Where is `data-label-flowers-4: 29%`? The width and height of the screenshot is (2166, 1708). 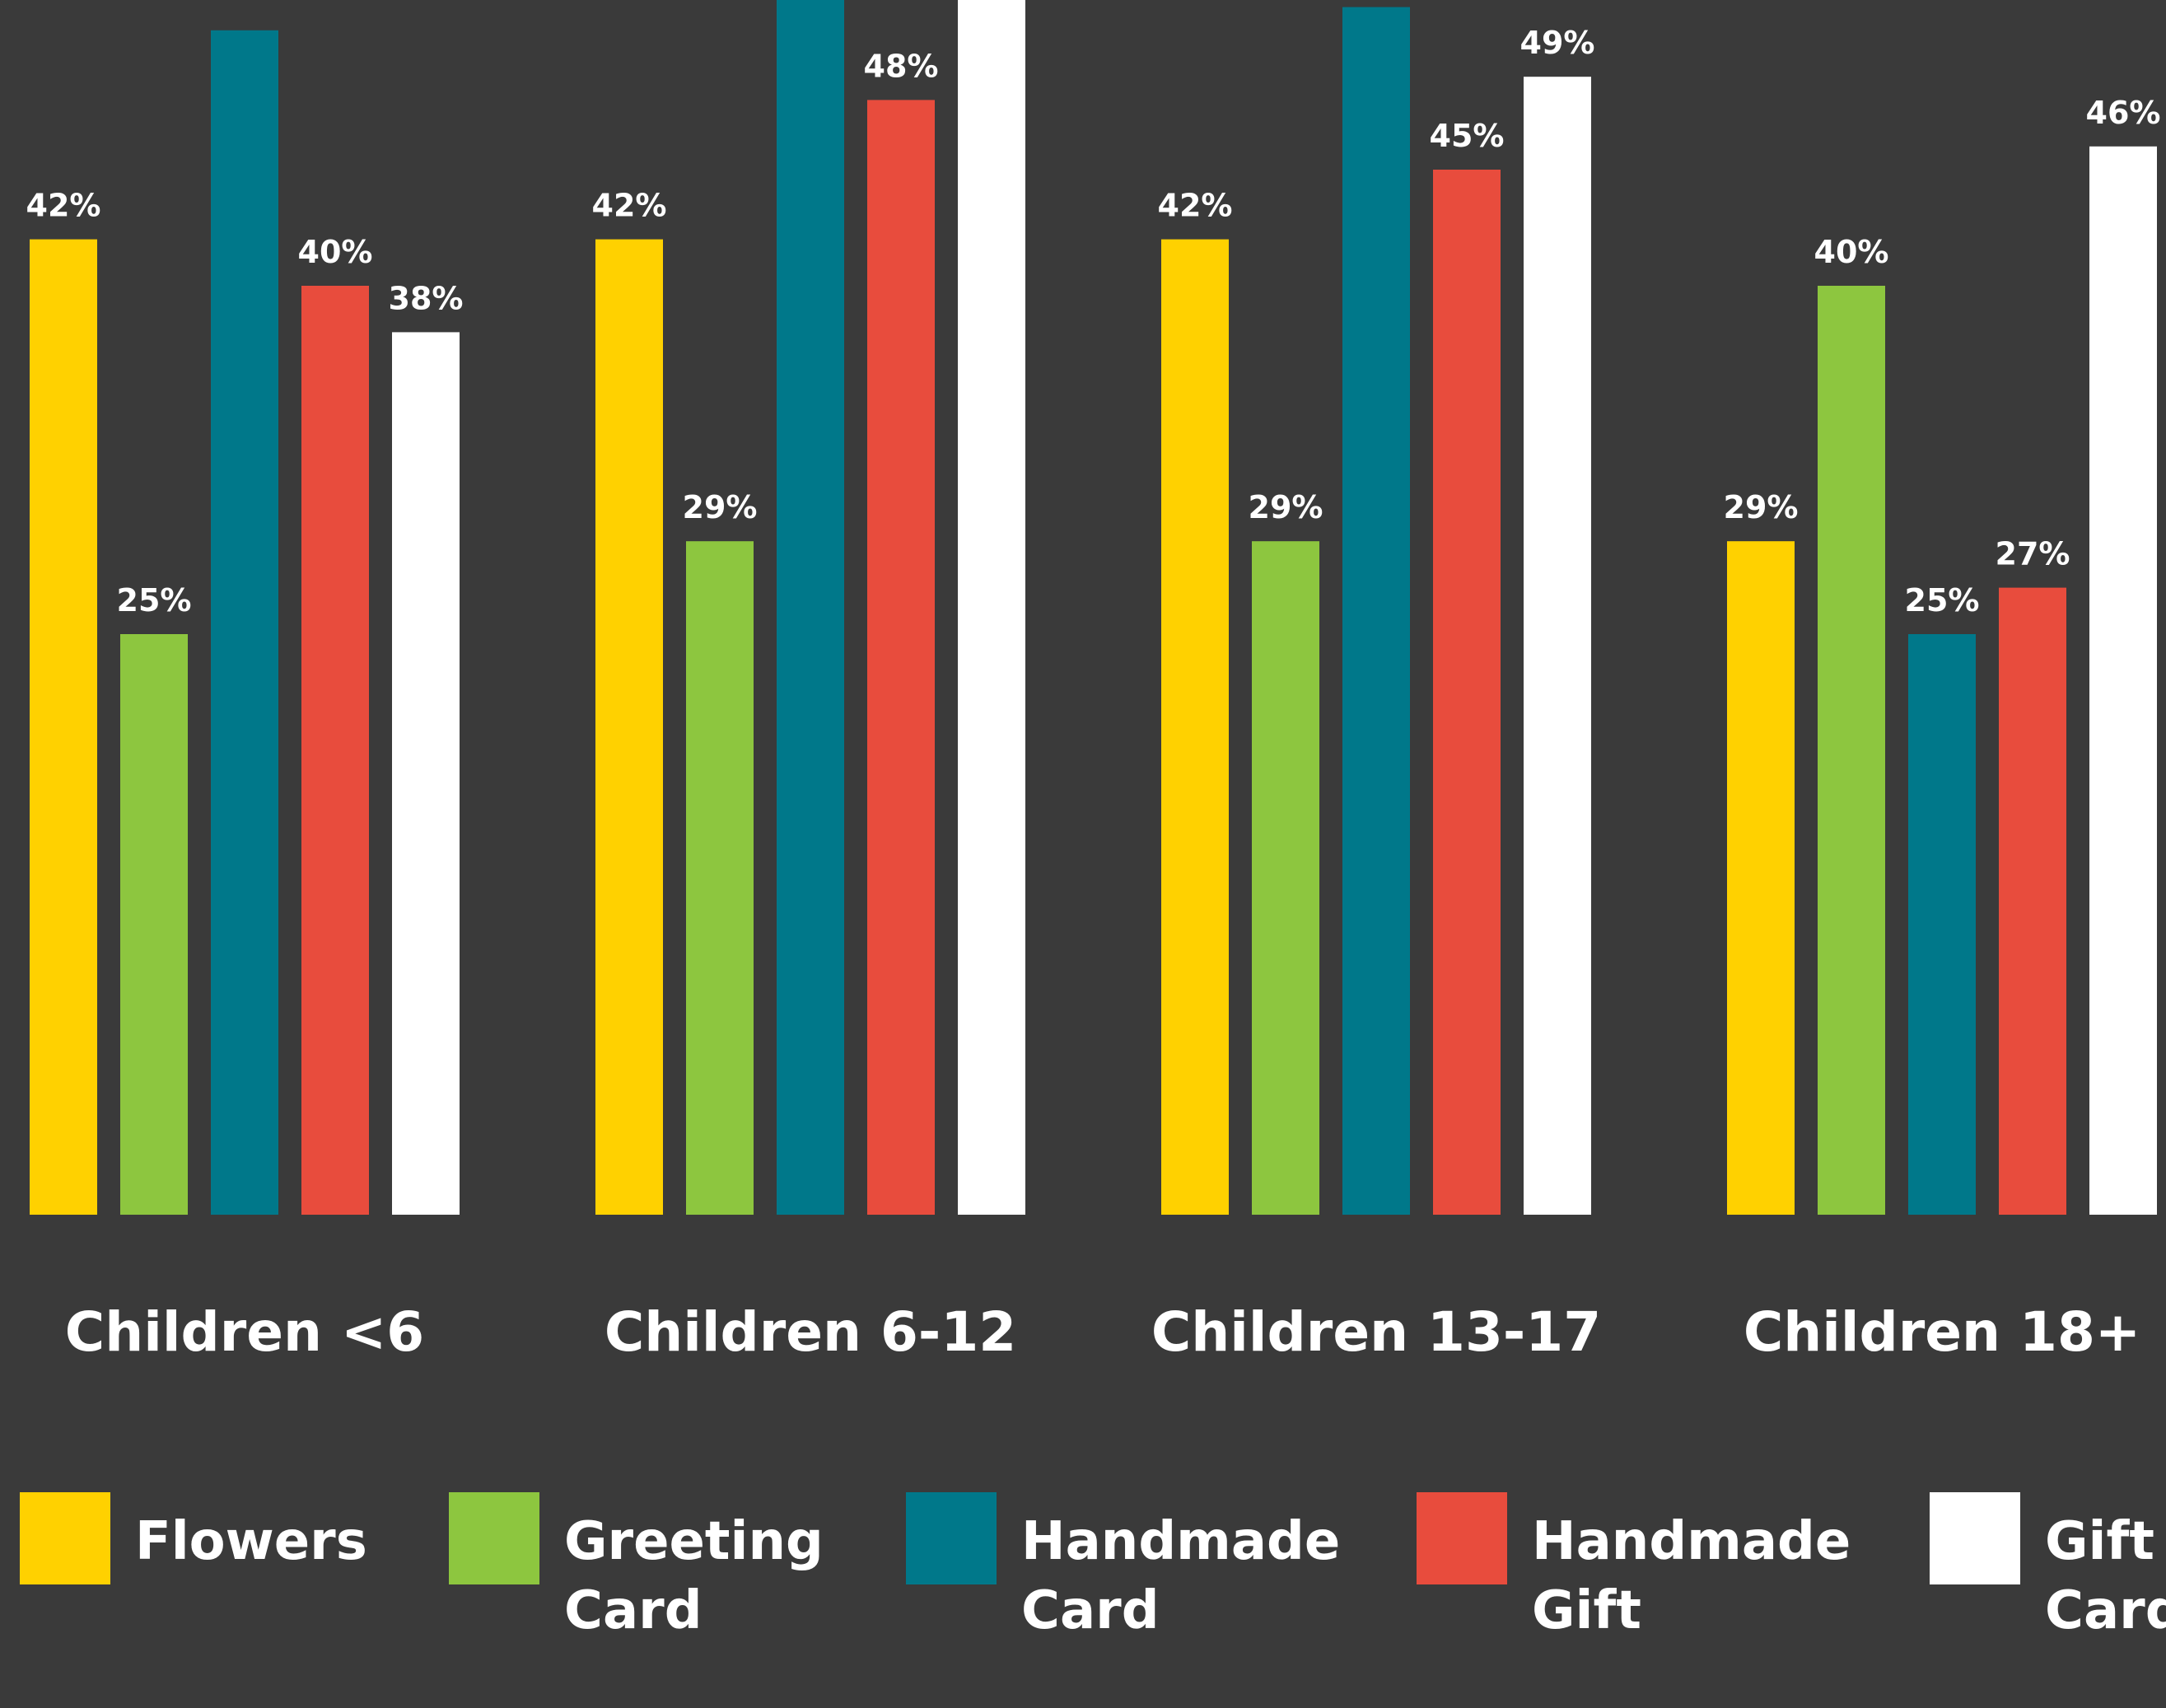 data-label-flowers-4: 29% is located at coordinates (1761, 507).